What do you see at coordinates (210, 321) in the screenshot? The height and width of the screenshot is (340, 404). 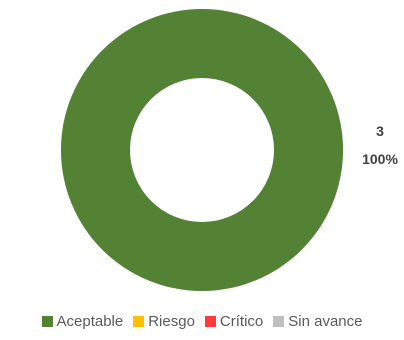 I see `legend-swatch-critico` at bounding box center [210, 321].